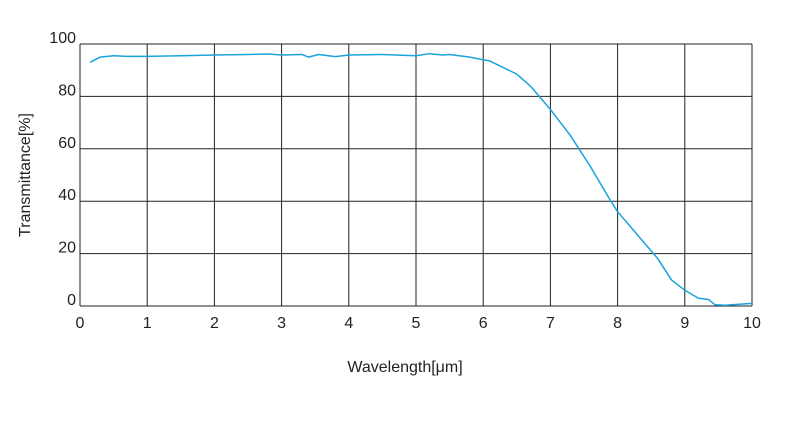  I want to click on x-tick-label: 7, so click(550, 323).